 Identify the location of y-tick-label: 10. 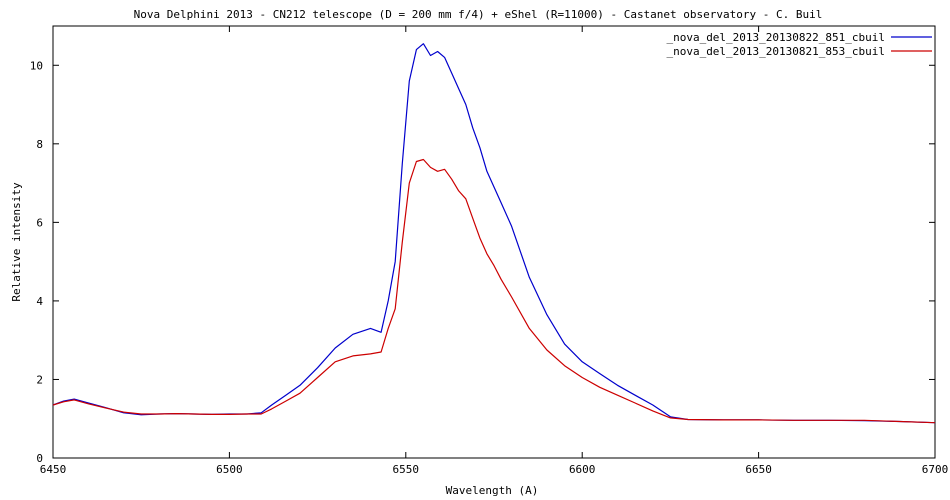
(36, 65).